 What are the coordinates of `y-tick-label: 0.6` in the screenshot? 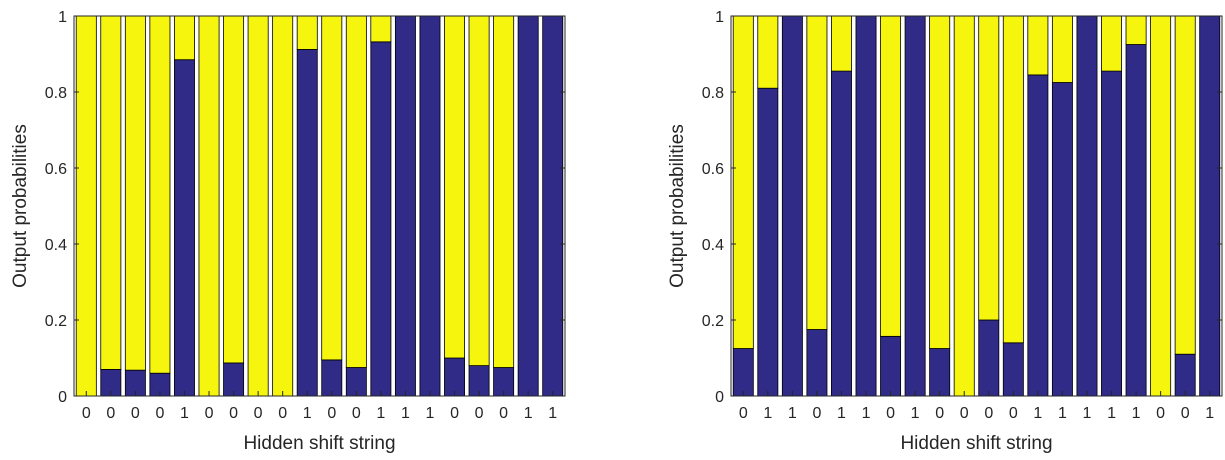 It's located at (56, 169).